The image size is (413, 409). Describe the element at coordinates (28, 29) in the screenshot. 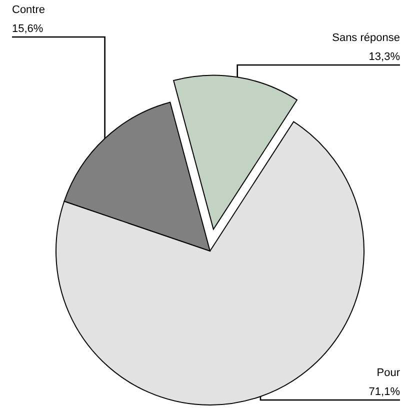

I see `data-label: 15,6%` at that location.